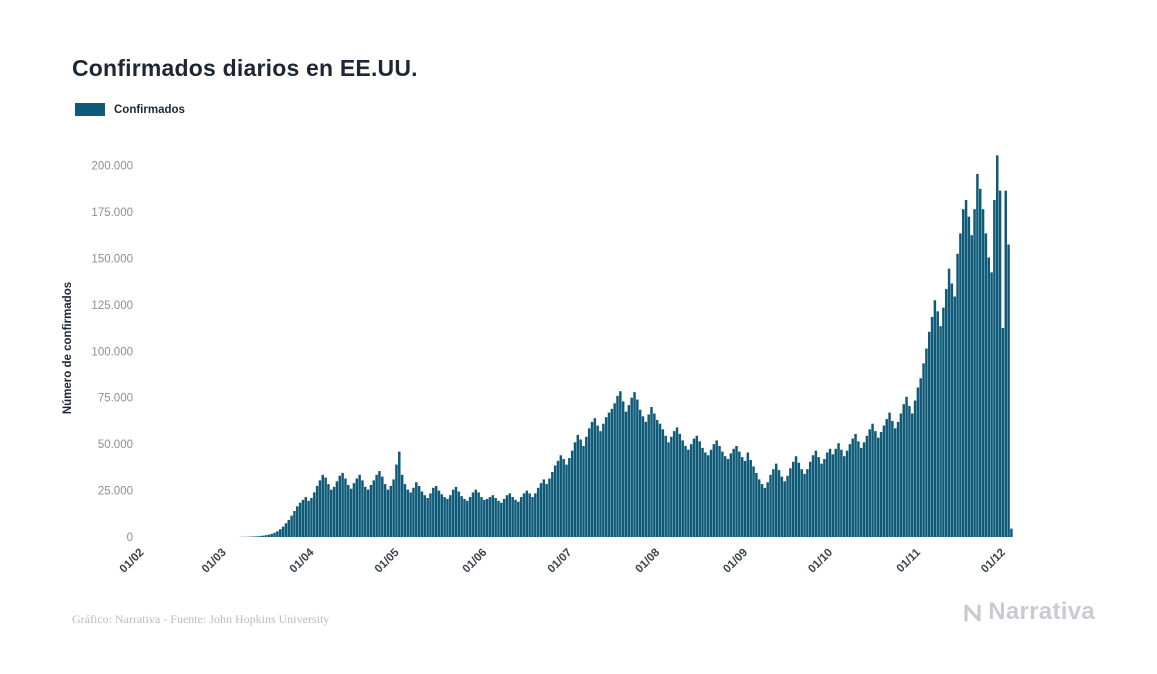  I want to click on svg-text: 01/08, so click(647, 560).